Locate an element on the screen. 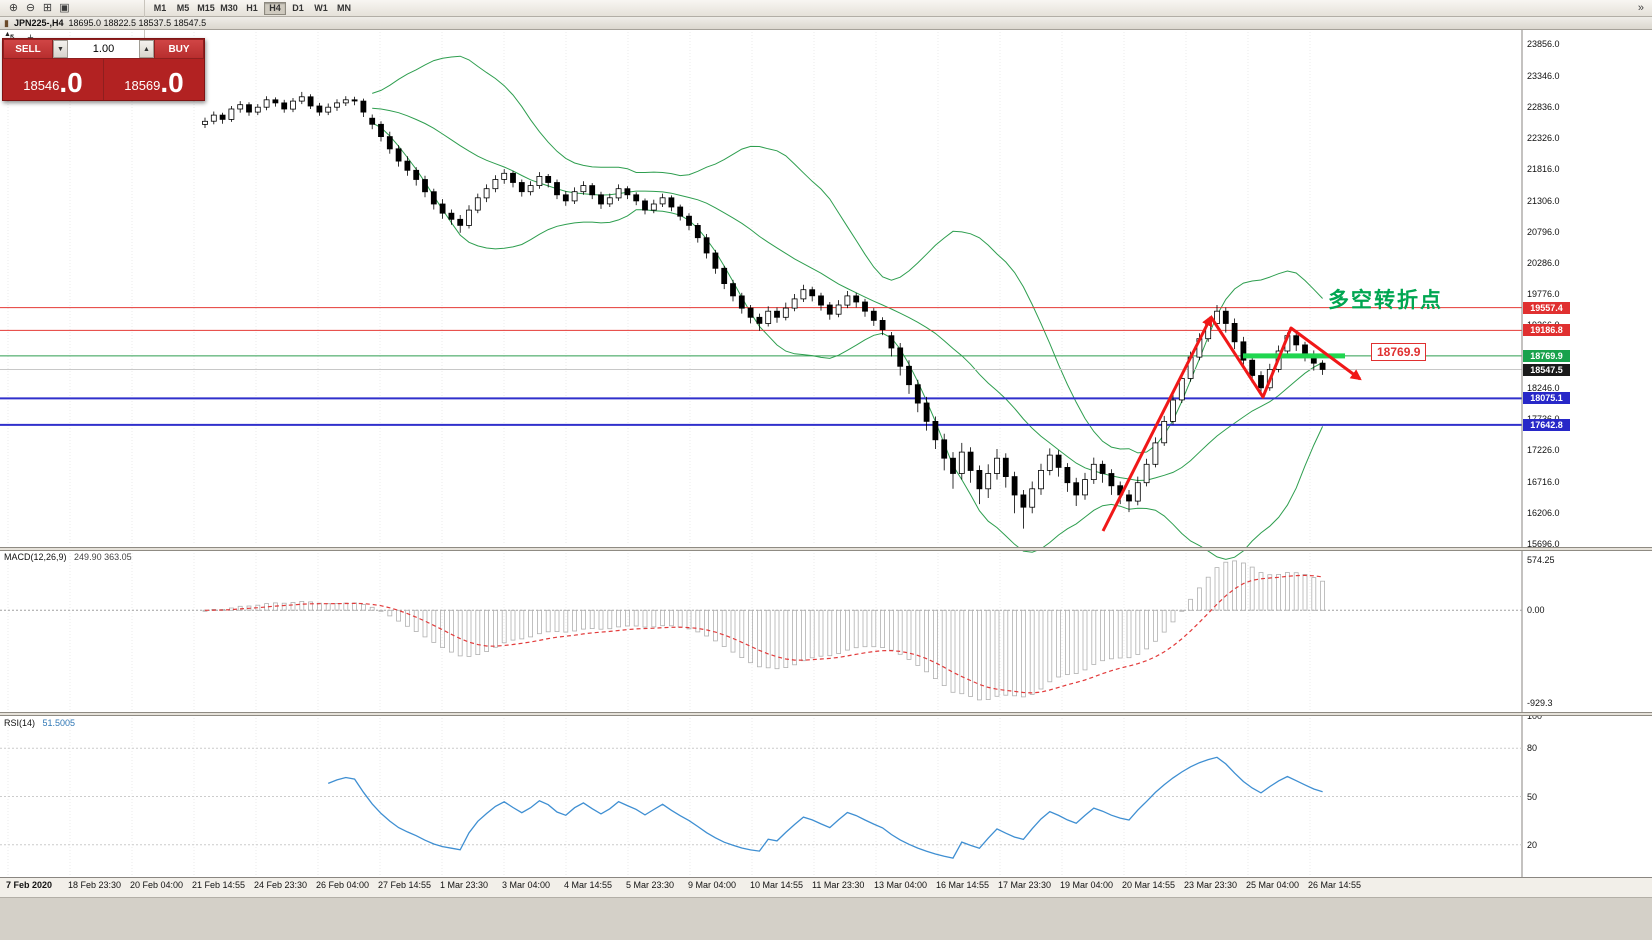 The image size is (1652, 940). timeframe-h1: H1 is located at coordinates (252, 8).